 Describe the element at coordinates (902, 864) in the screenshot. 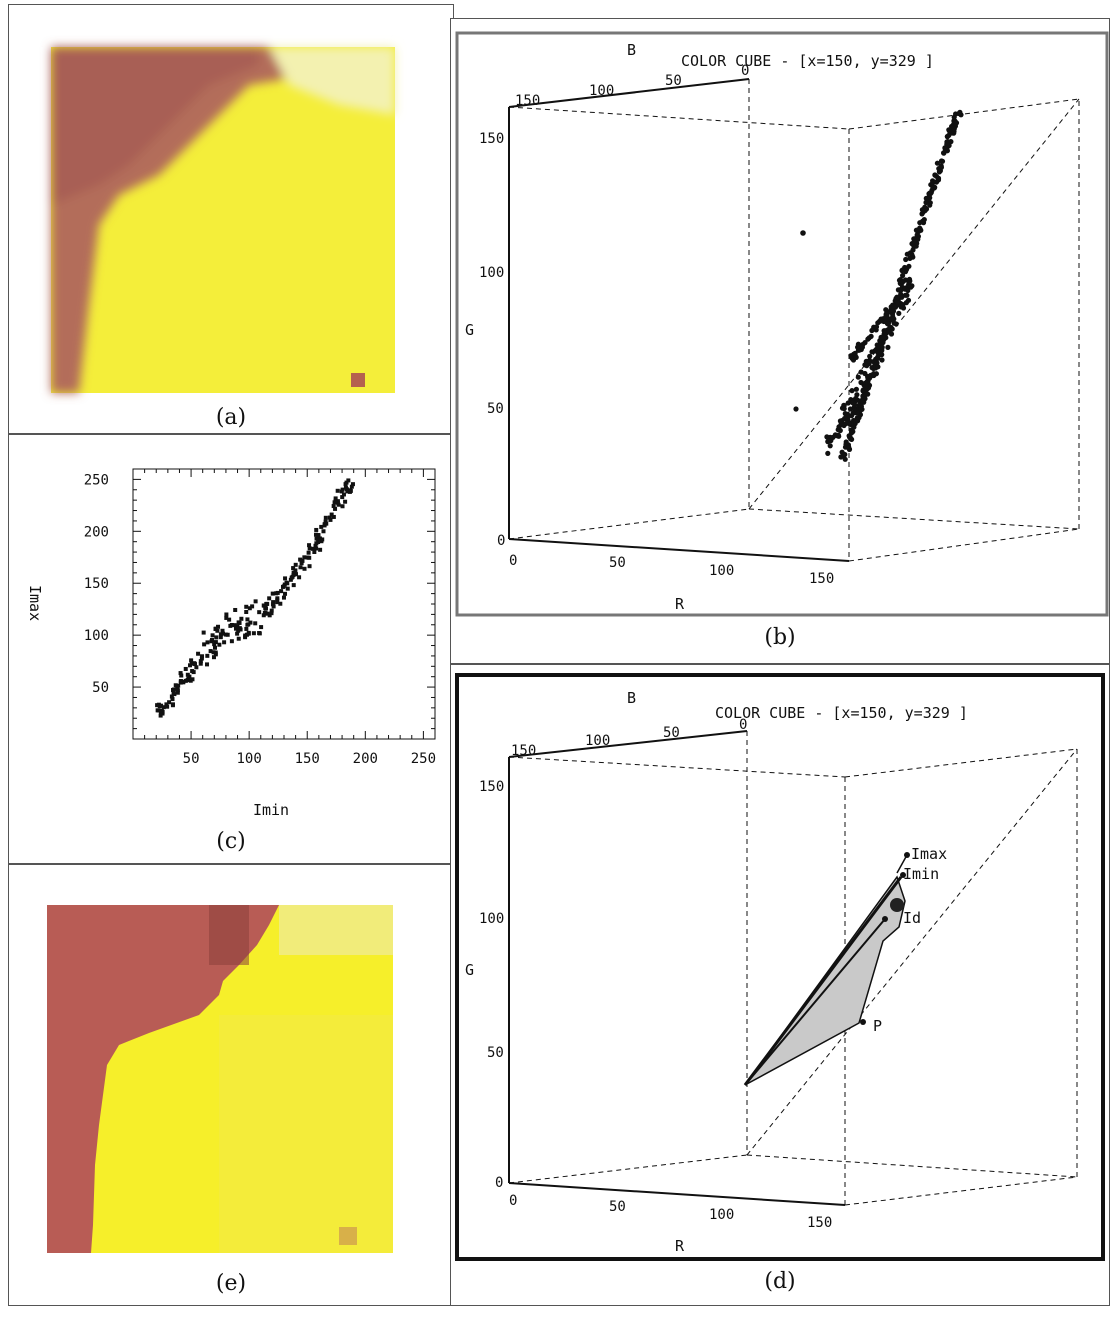

I see `imax-leader` at that location.